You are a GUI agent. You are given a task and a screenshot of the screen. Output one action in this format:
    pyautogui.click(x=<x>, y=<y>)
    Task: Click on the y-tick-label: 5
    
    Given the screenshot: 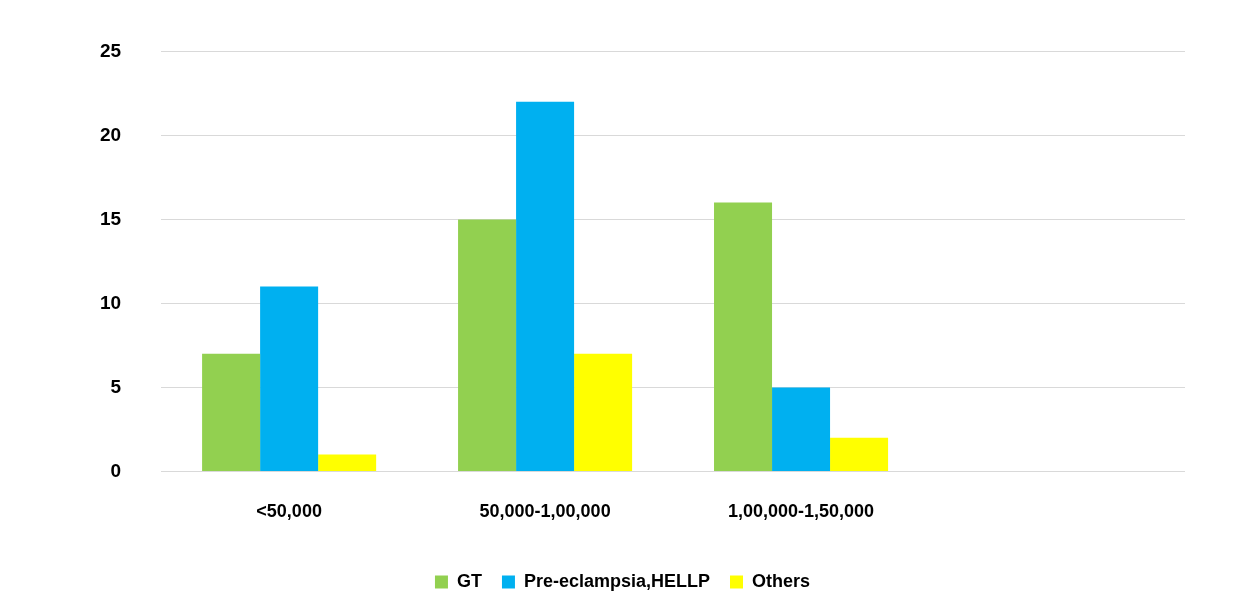 What is the action you would take?
    pyautogui.click(x=116, y=386)
    